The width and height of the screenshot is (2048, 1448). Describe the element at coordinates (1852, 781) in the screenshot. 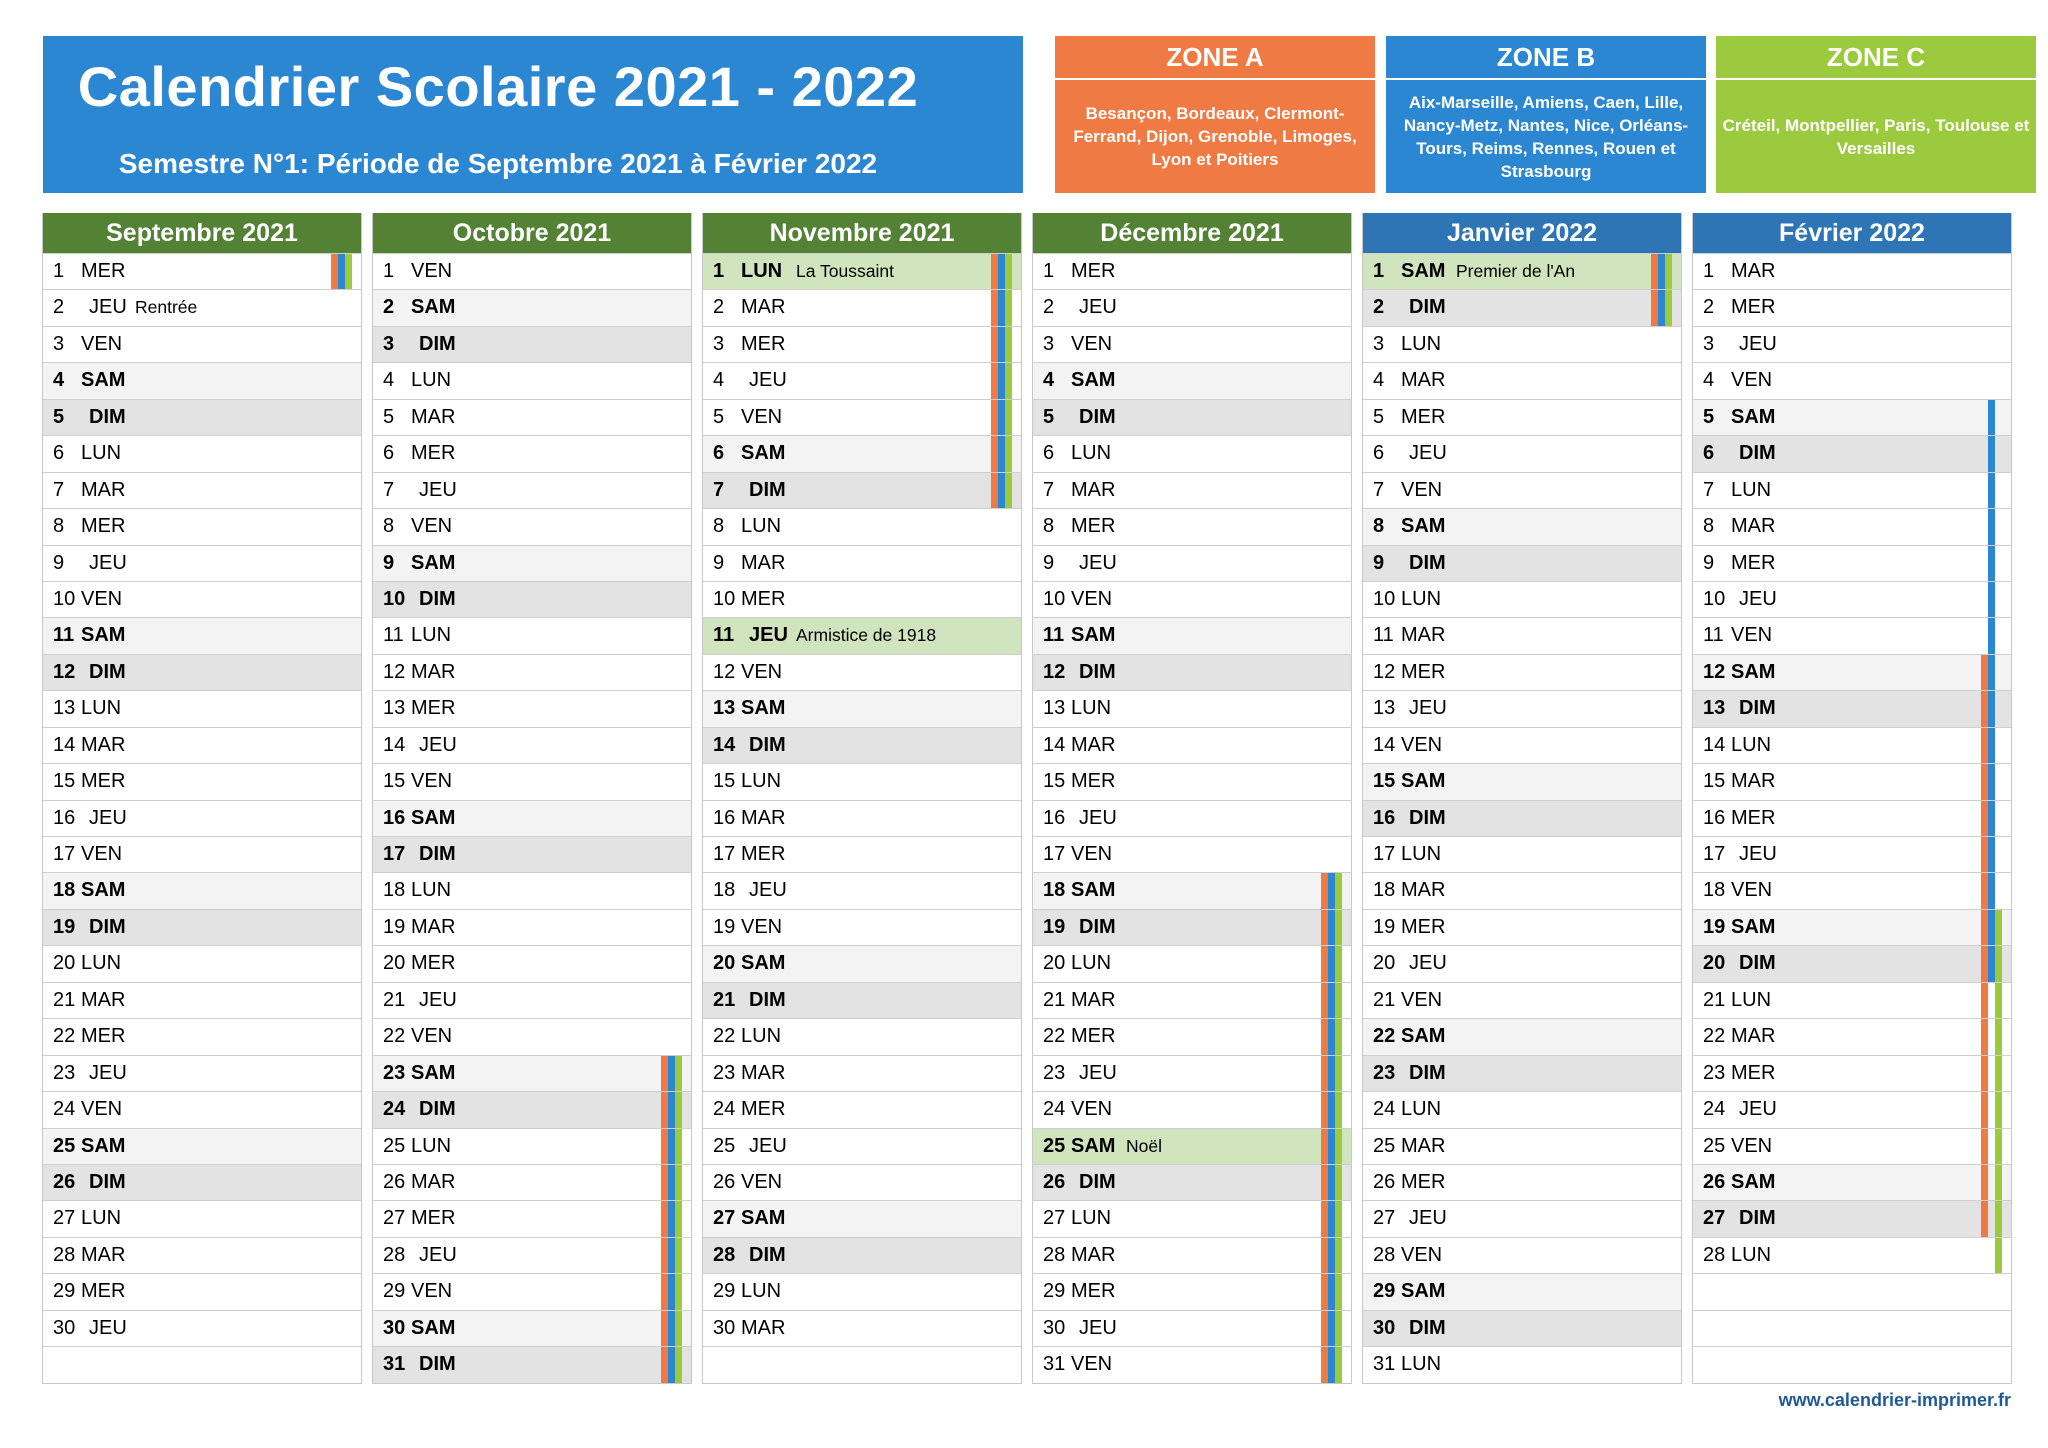

I see `day-row: 15 MAR` at that location.